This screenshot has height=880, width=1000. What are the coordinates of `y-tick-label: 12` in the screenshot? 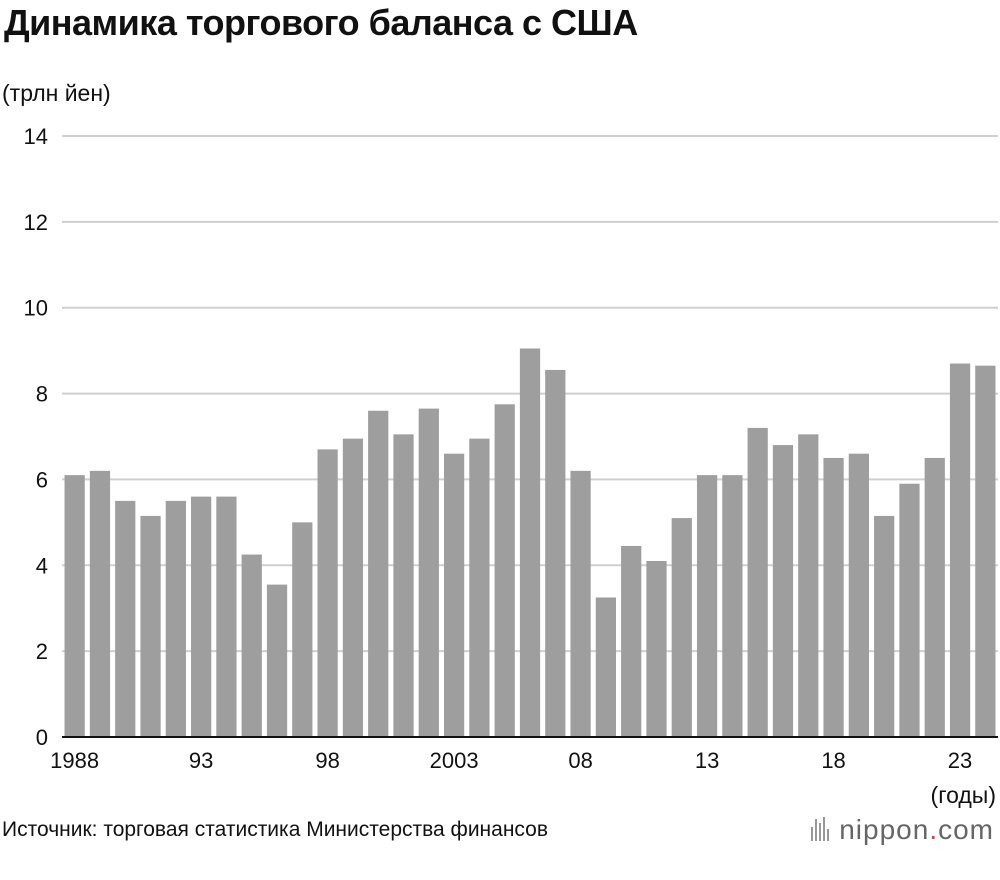 It's located at (36, 222).